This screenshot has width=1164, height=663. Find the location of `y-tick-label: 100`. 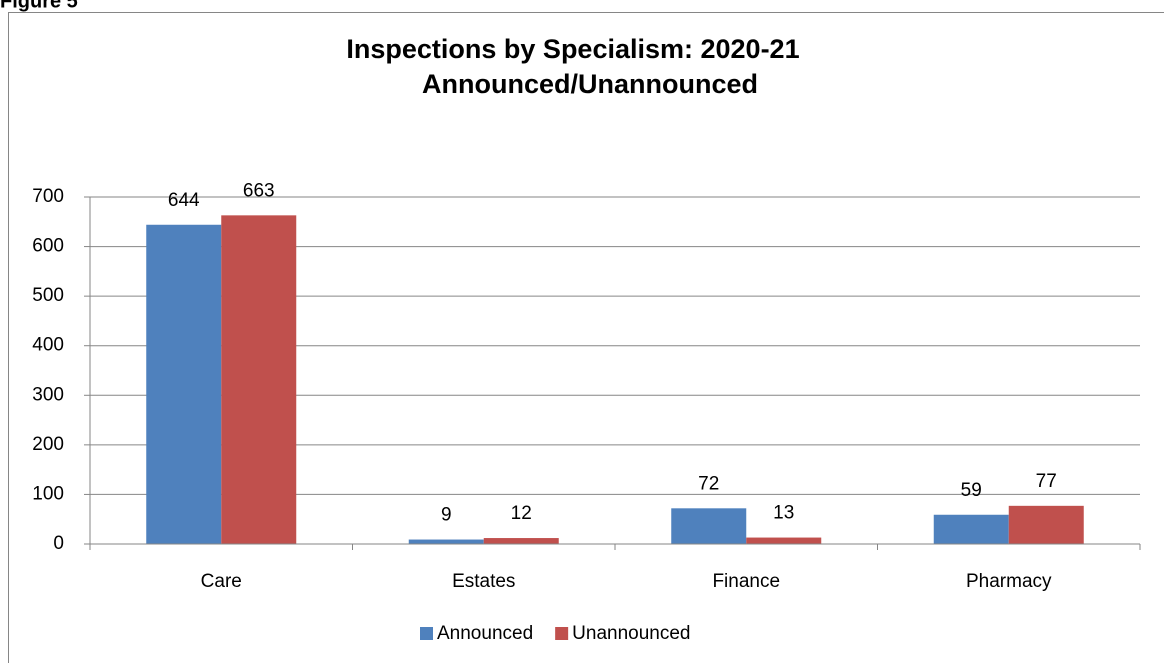

y-tick-label: 100 is located at coordinates (48, 493).